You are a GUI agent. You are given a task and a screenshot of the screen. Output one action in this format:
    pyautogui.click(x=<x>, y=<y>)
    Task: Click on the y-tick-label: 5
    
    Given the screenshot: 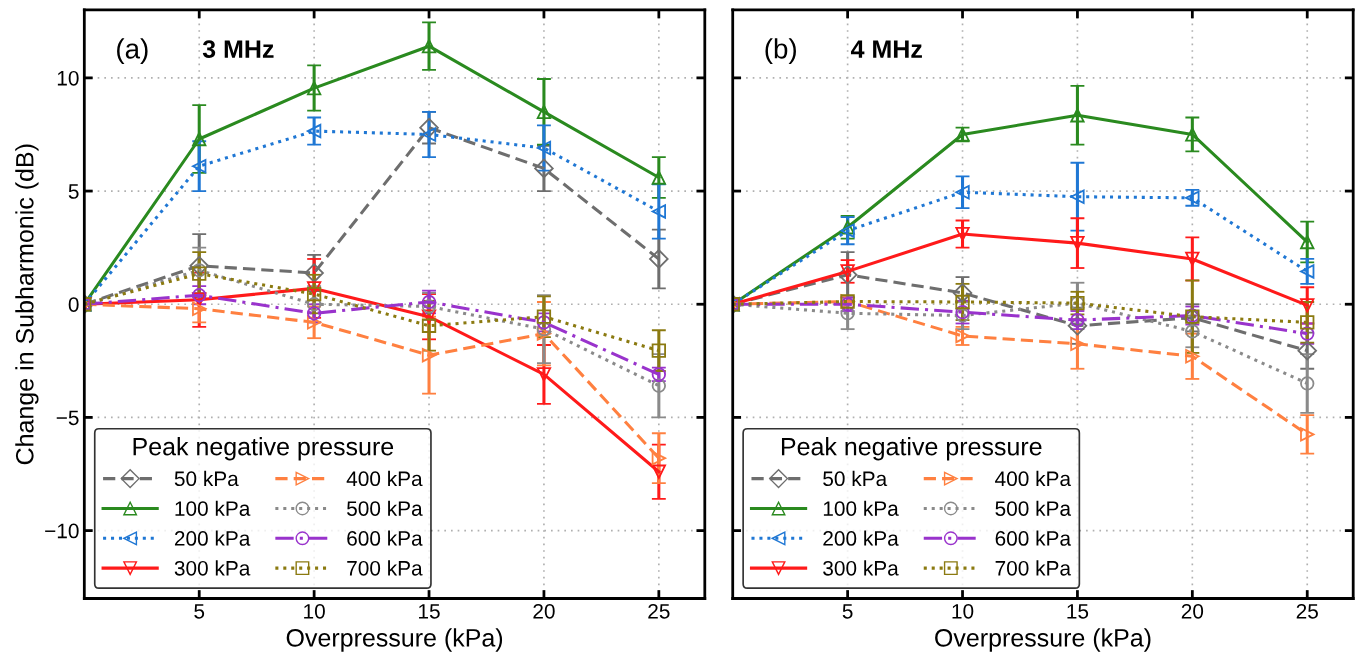 What is the action you would take?
    pyautogui.click(x=73, y=191)
    